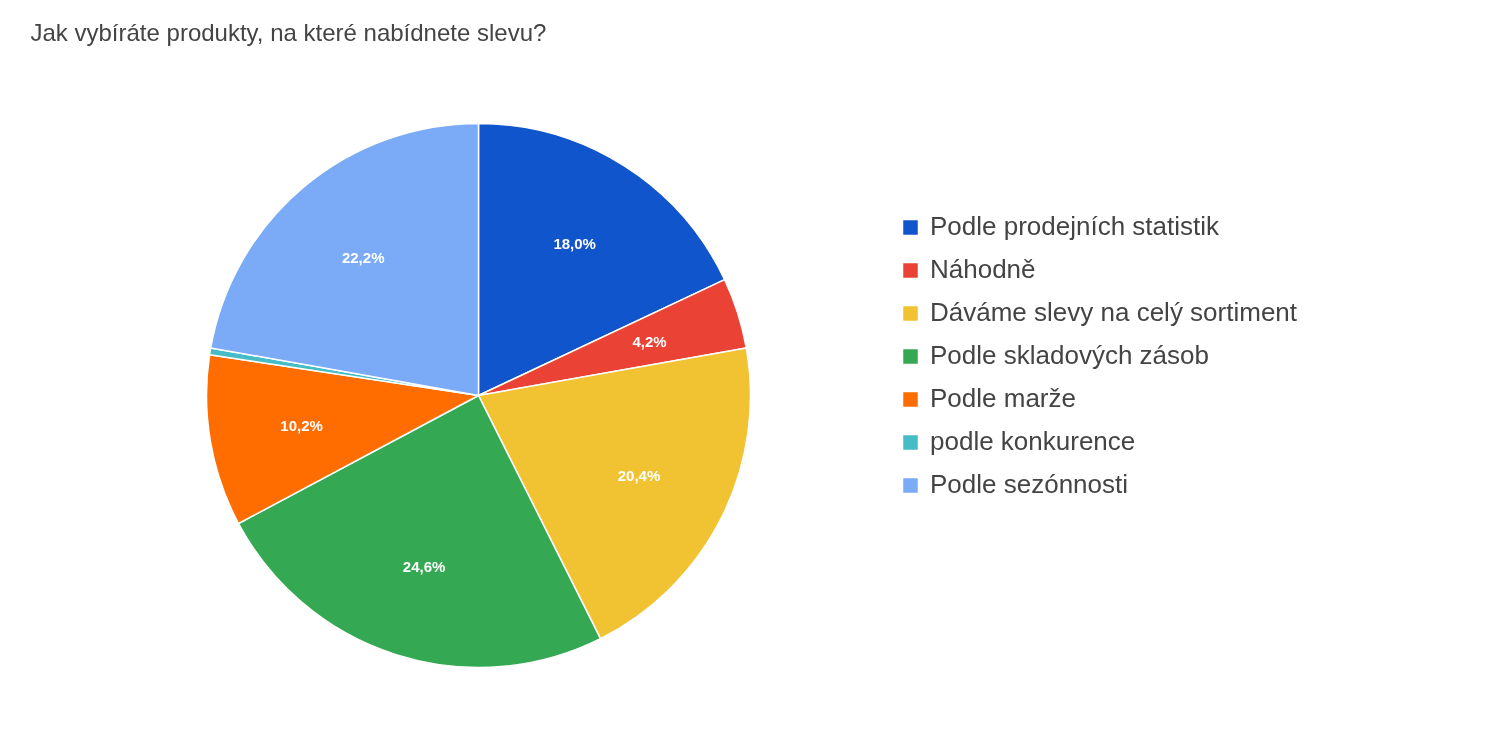 This screenshot has height=750, width=1500. What do you see at coordinates (1075, 226) in the screenshot?
I see `legend-label: Podle prodejních statistik` at bounding box center [1075, 226].